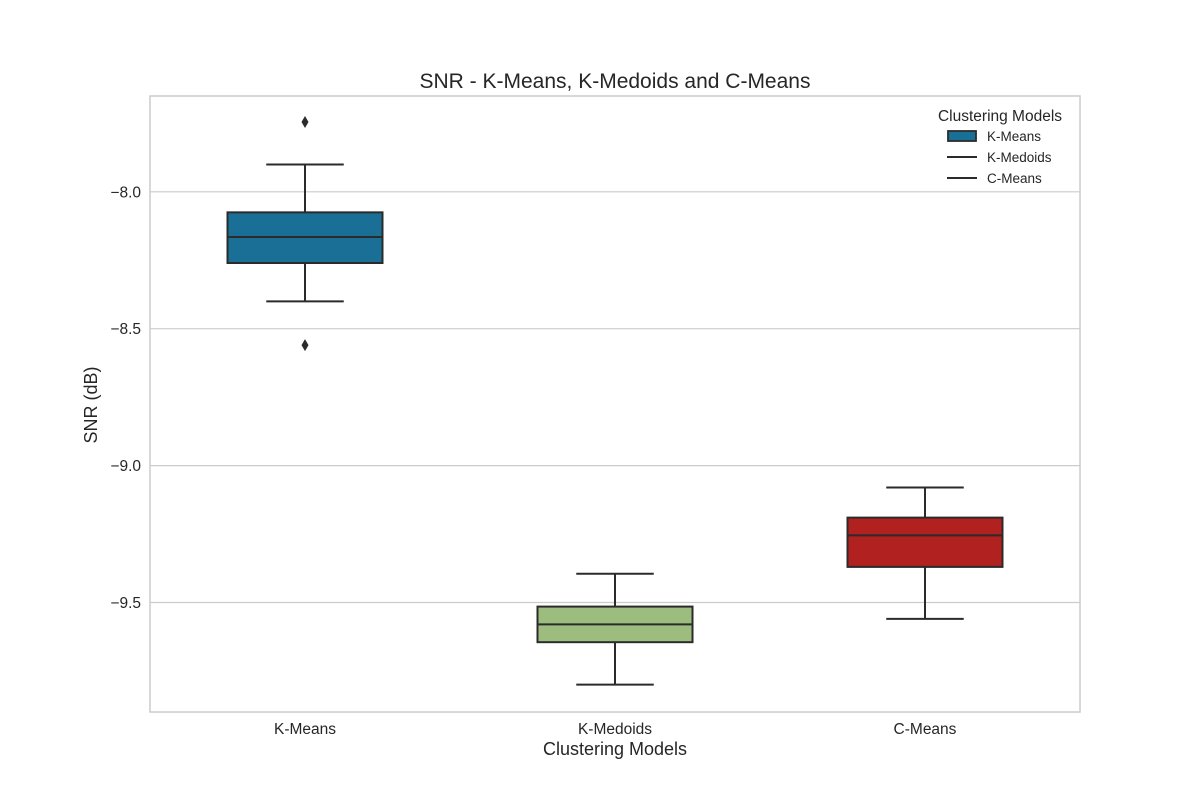 The height and width of the screenshot is (800, 1200). What do you see at coordinates (925, 729) in the screenshot?
I see `x-tick-label: C-Means` at bounding box center [925, 729].